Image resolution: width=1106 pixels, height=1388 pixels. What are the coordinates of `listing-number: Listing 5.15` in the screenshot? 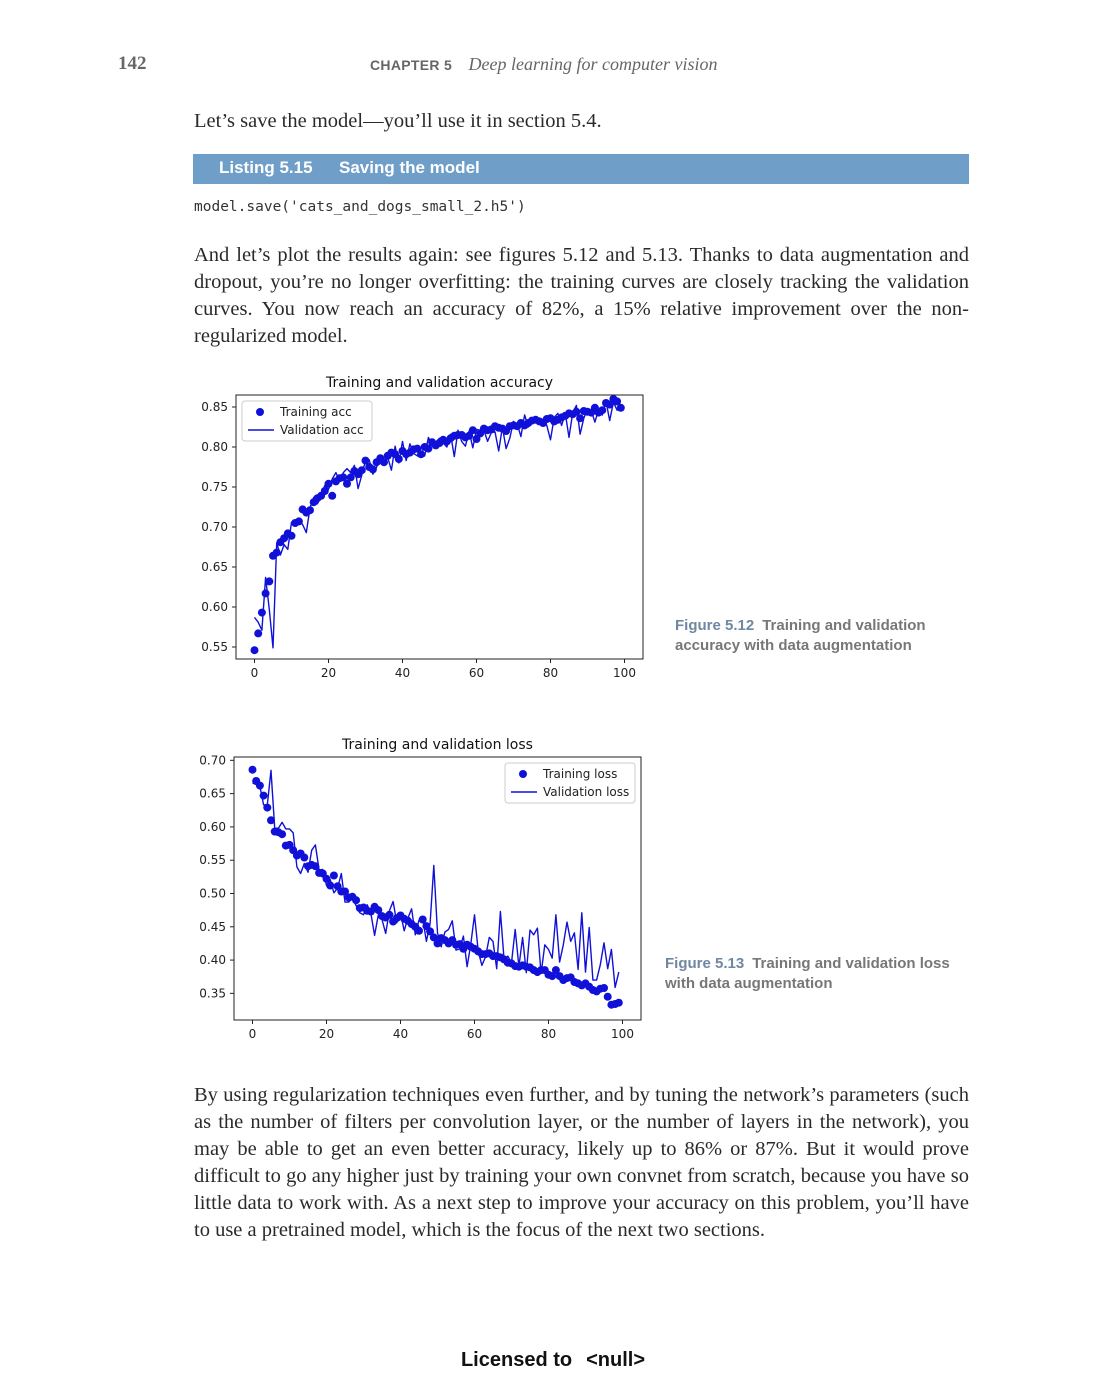 It's located at (266, 167).